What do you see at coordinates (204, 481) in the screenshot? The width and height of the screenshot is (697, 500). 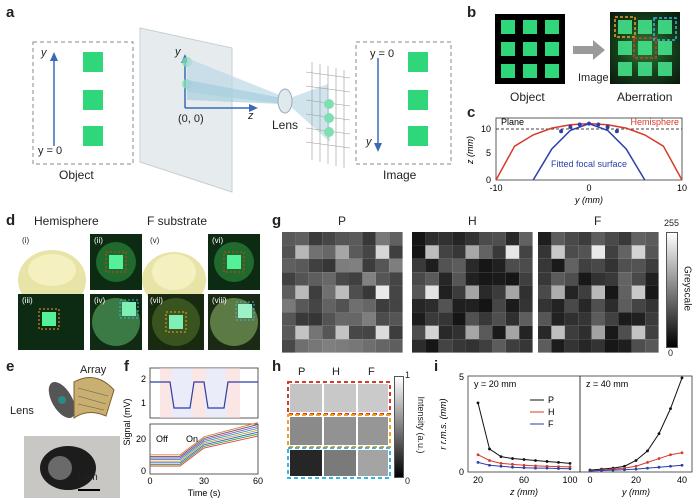 I see `f-xtick-30: 30` at bounding box center [204, 481].